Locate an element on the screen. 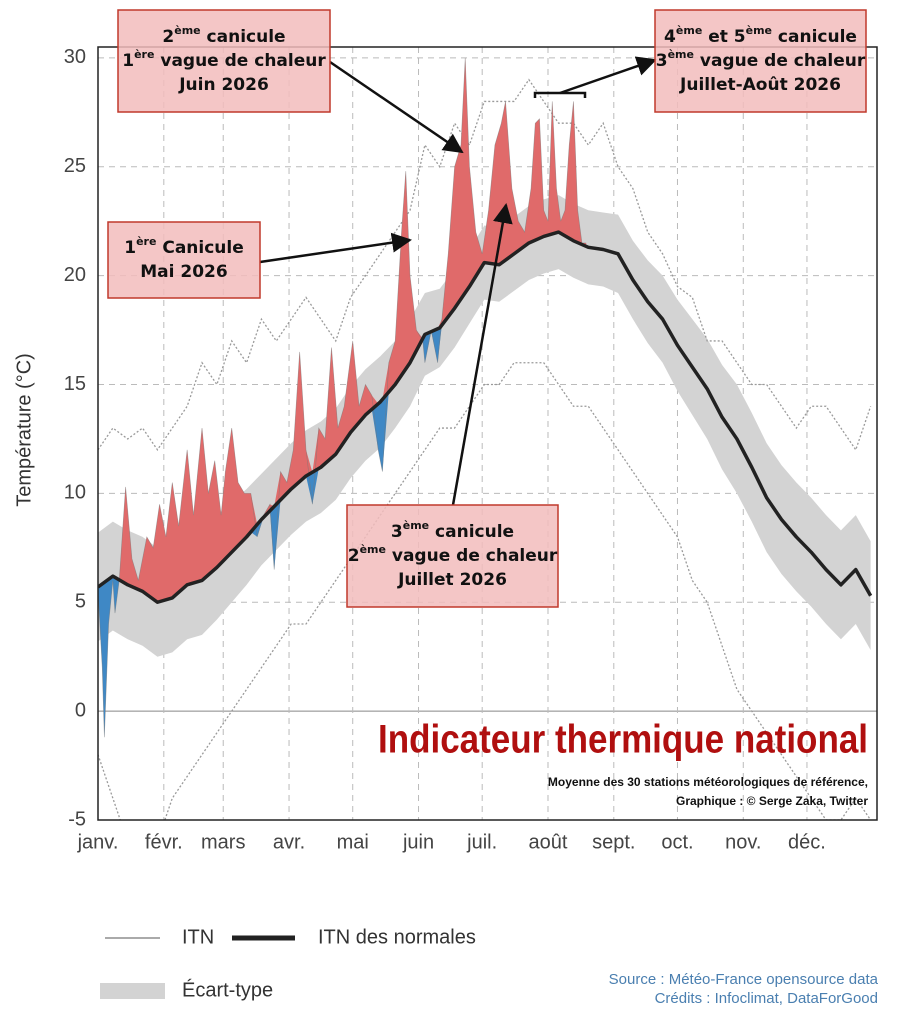 The width and height of the screenshot is (913, 1024). legend-label: ITN is located at coordinates (198, 937).